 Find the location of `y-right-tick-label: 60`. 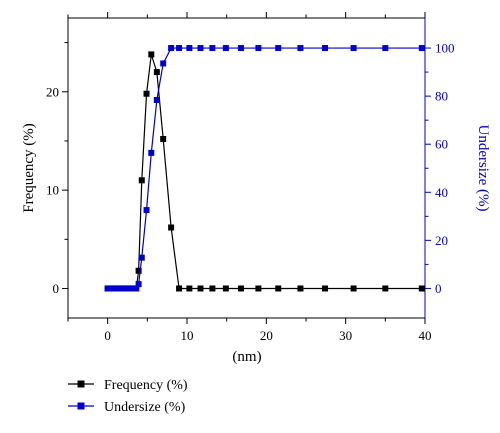

y-right-tick-label: 60 is located at coordinates (441, 144).